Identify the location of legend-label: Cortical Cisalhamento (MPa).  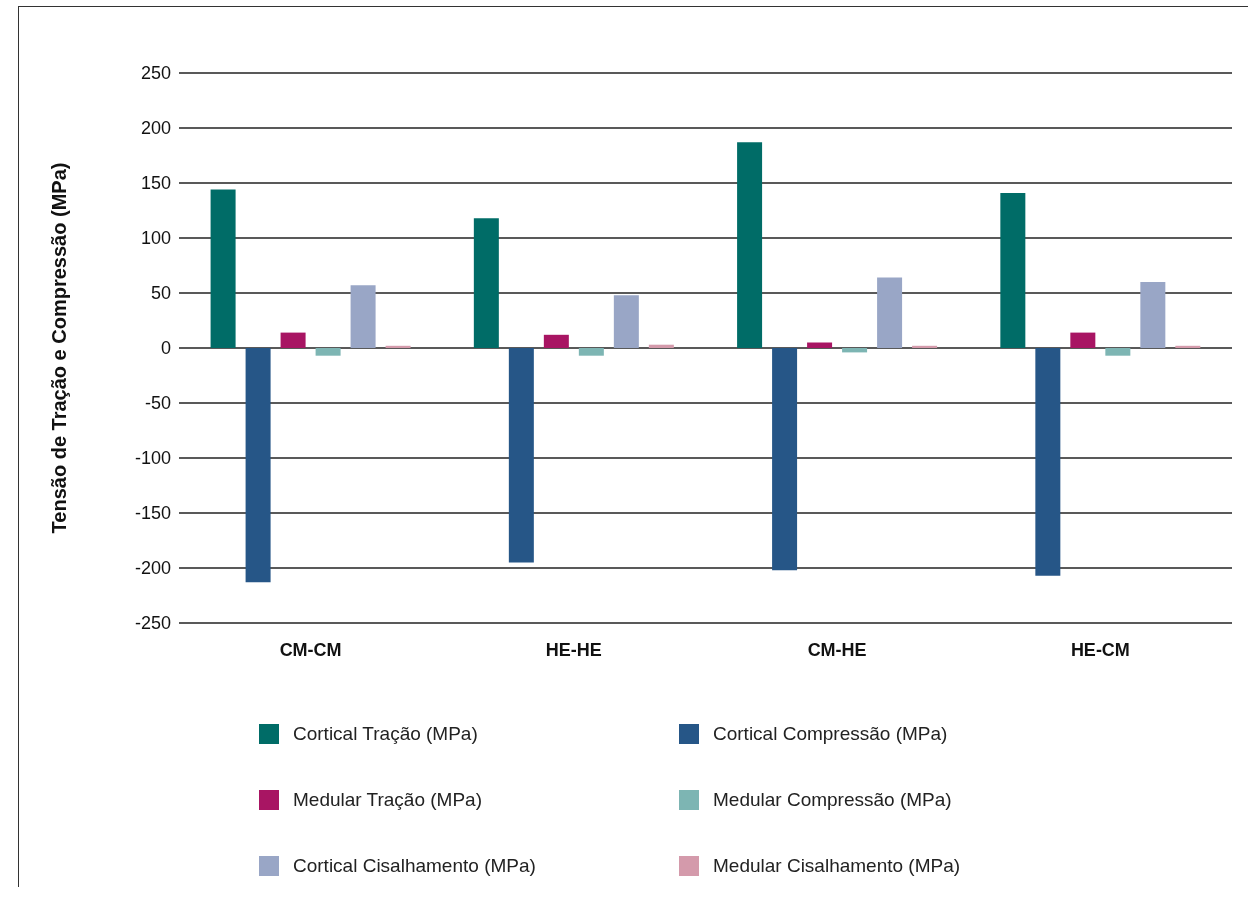
(414, 866).